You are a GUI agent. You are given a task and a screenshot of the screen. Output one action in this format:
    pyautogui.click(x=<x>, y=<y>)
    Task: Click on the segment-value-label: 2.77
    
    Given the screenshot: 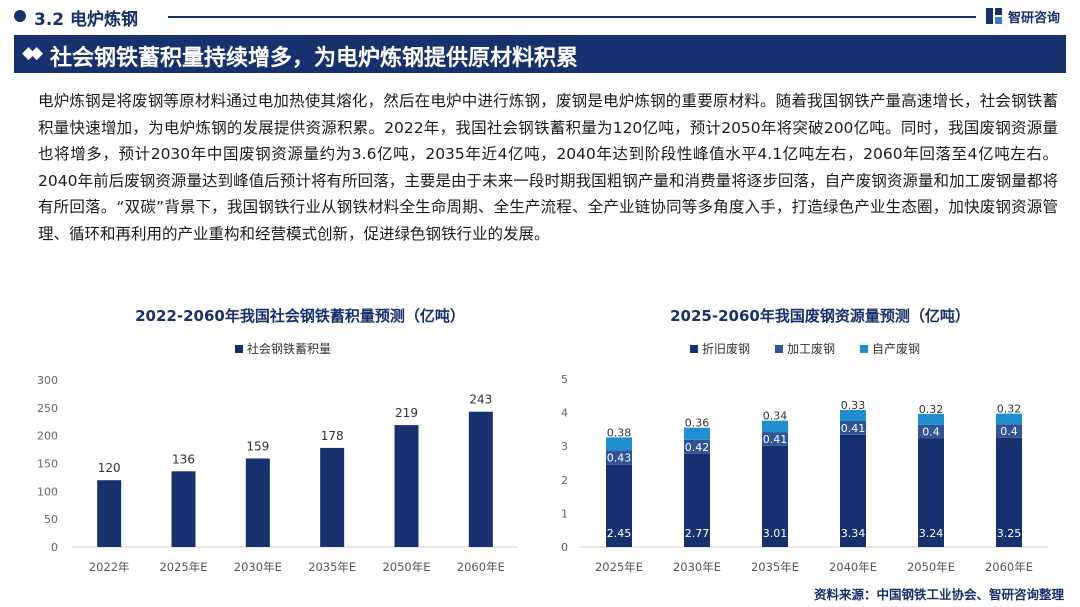 What is the action you would take?
    pyautogui.click(x=697, y=533)
    